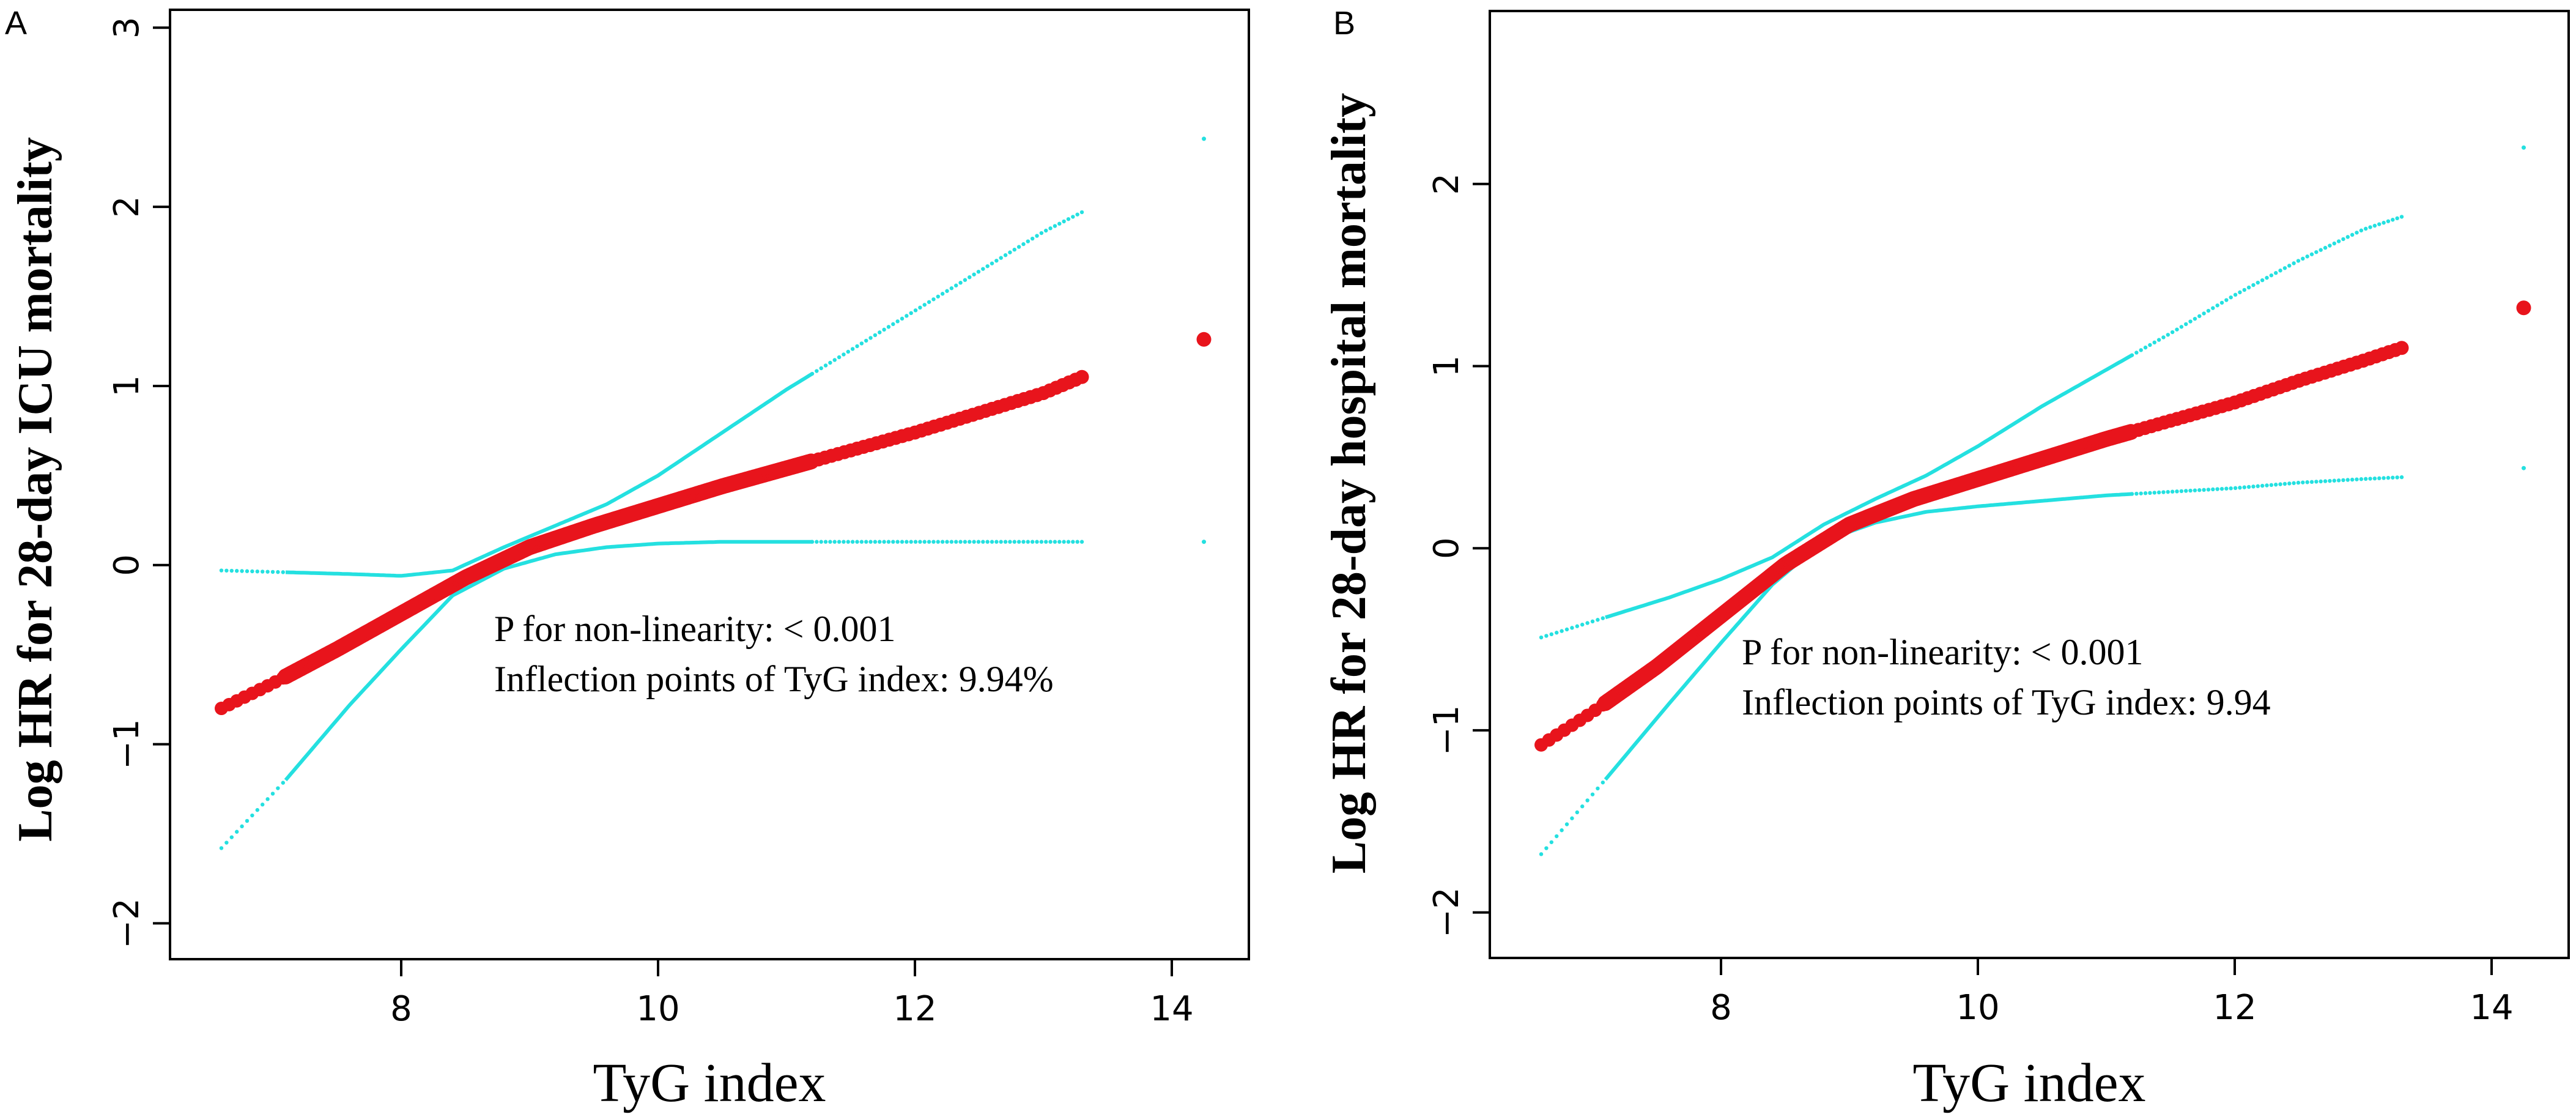 The width and height of the screenshot is (2576, 1117). What do you see at coordinates (1977, 1008) in the screenshot?
I see `panel-b-x-tick-label: 10` at bounding box center [1977, 1008].